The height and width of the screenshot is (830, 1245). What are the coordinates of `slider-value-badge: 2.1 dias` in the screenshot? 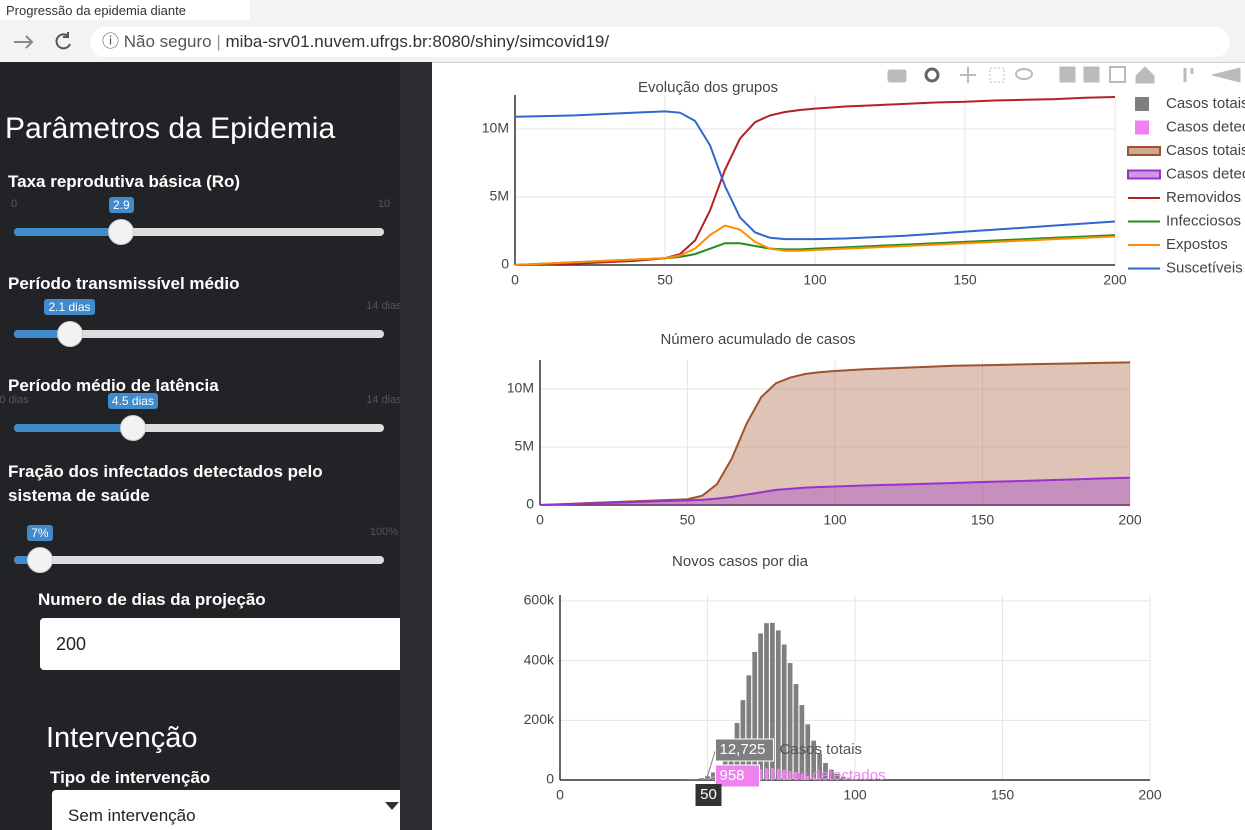 It's located at (69, 307).